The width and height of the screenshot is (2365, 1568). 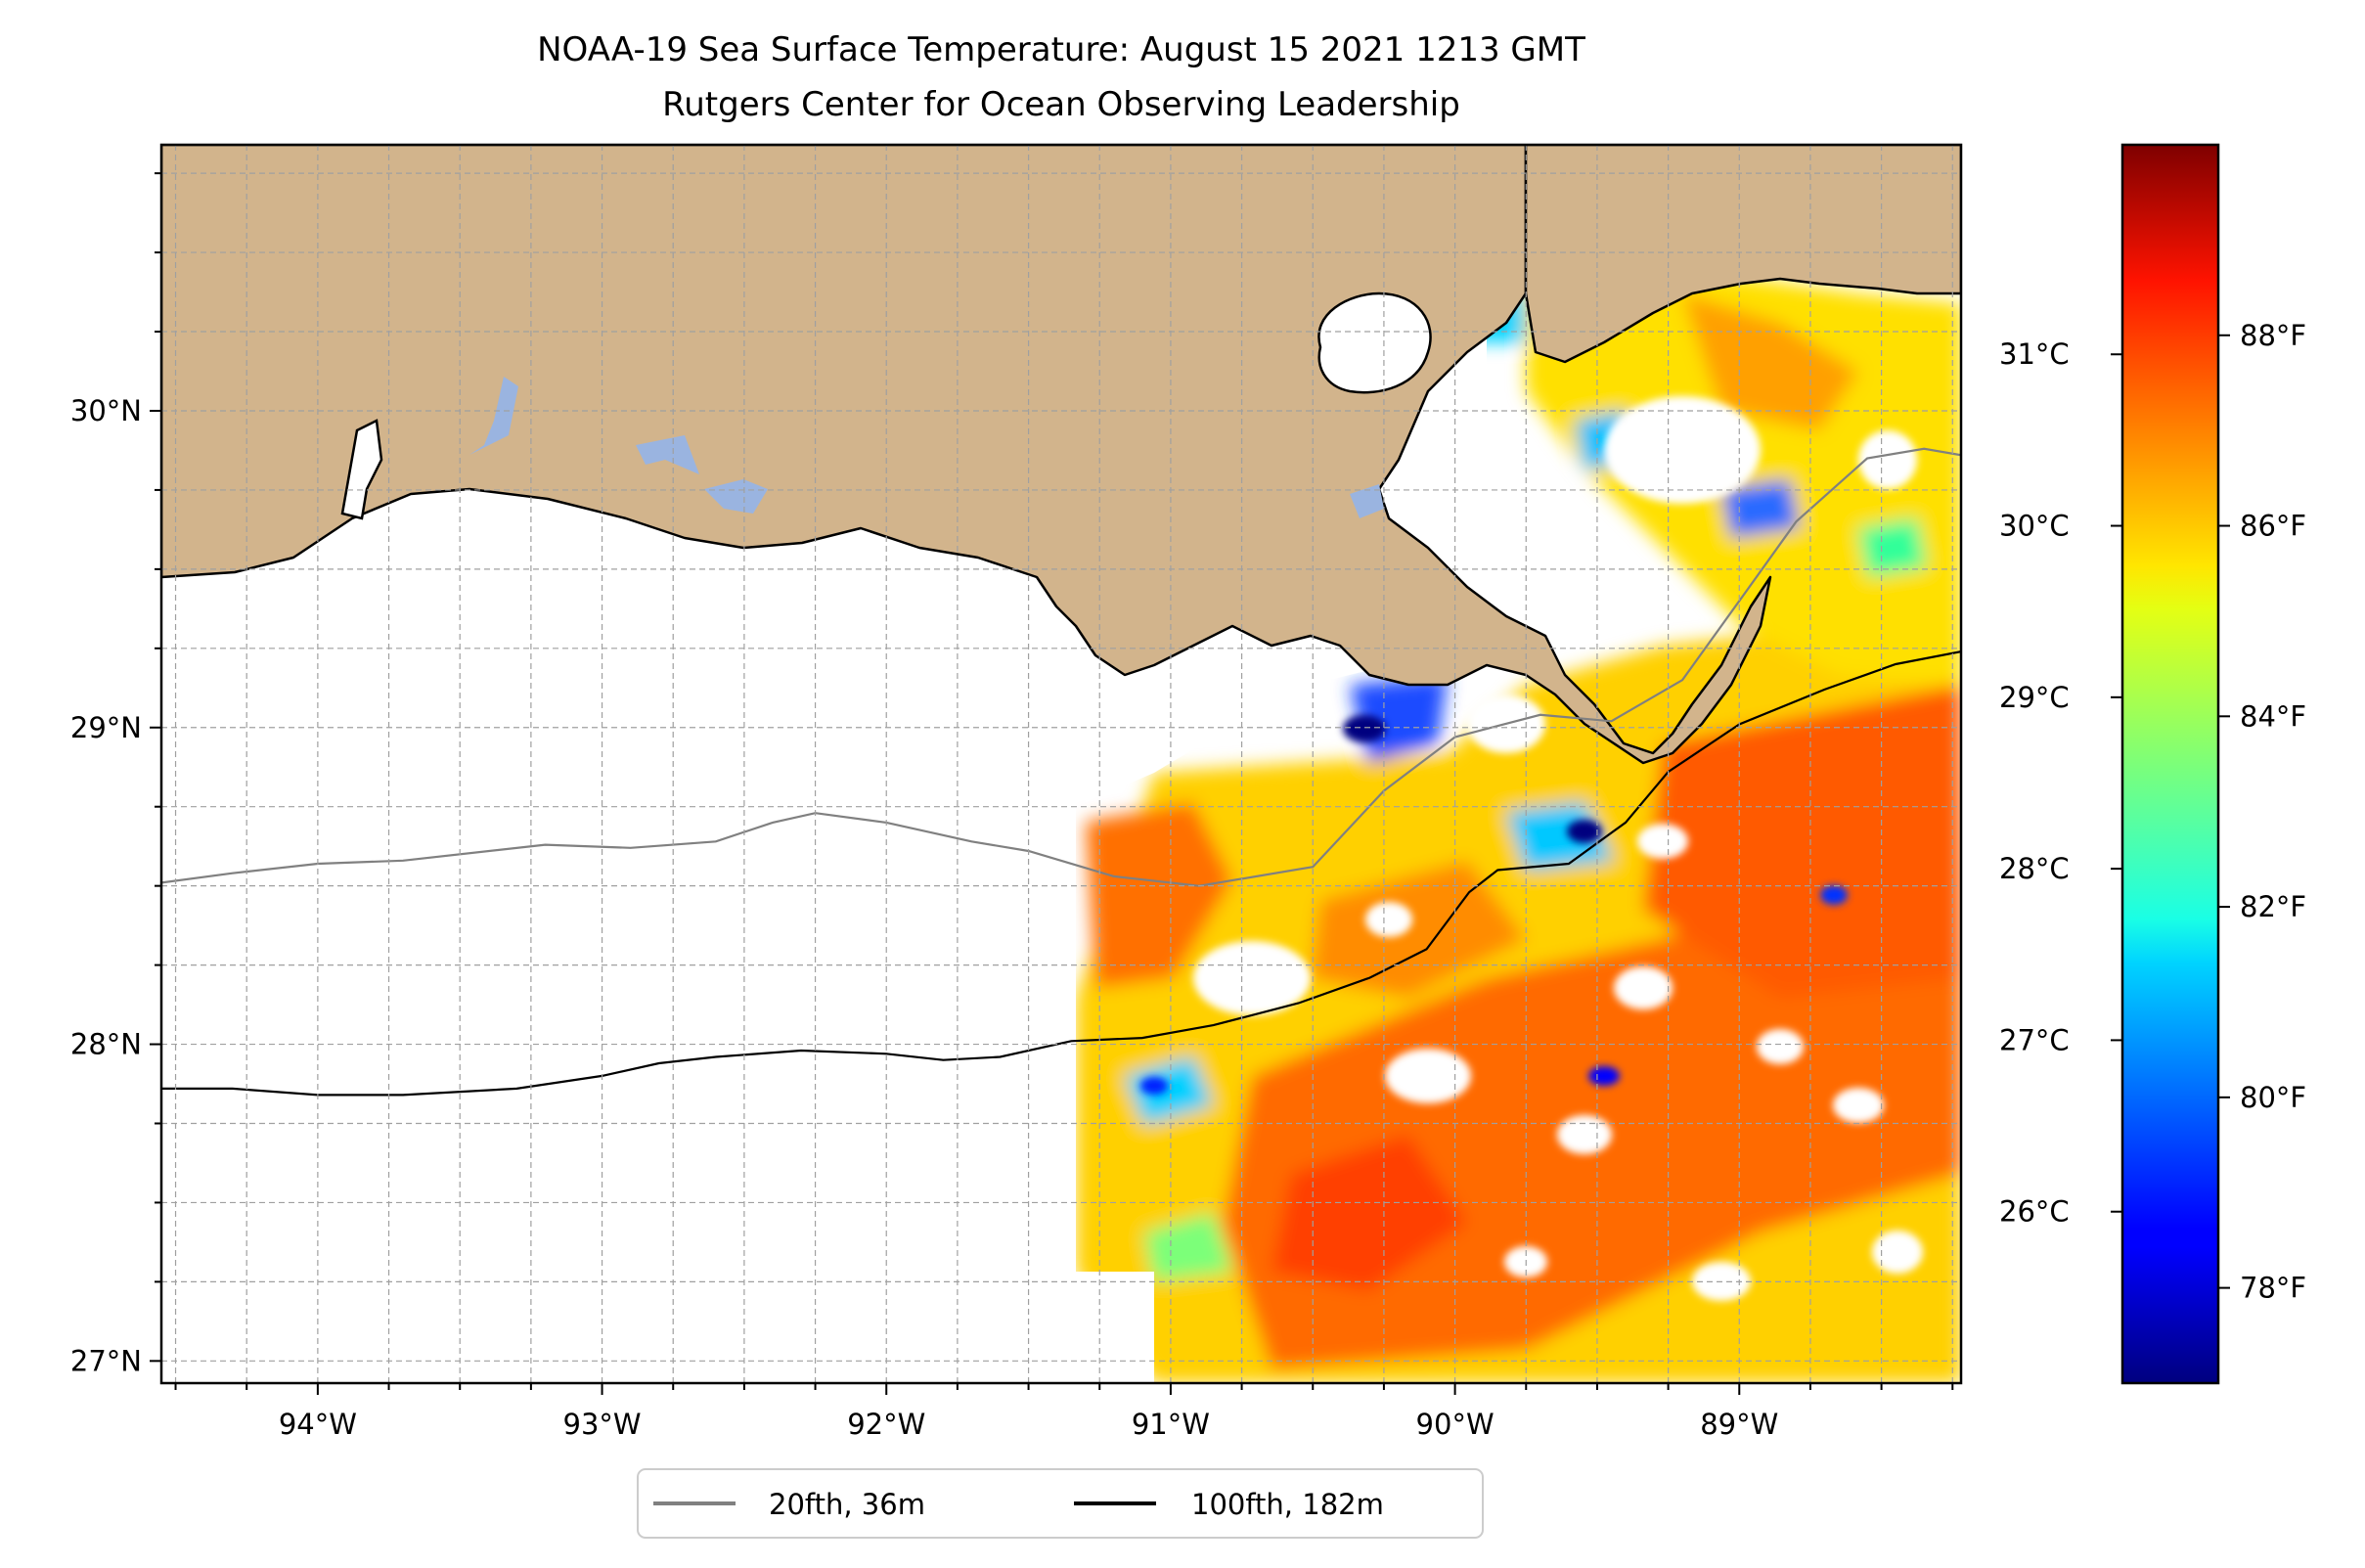 I want to click on celsius-tick-label: 31°C, so click(x=2034, y=354).